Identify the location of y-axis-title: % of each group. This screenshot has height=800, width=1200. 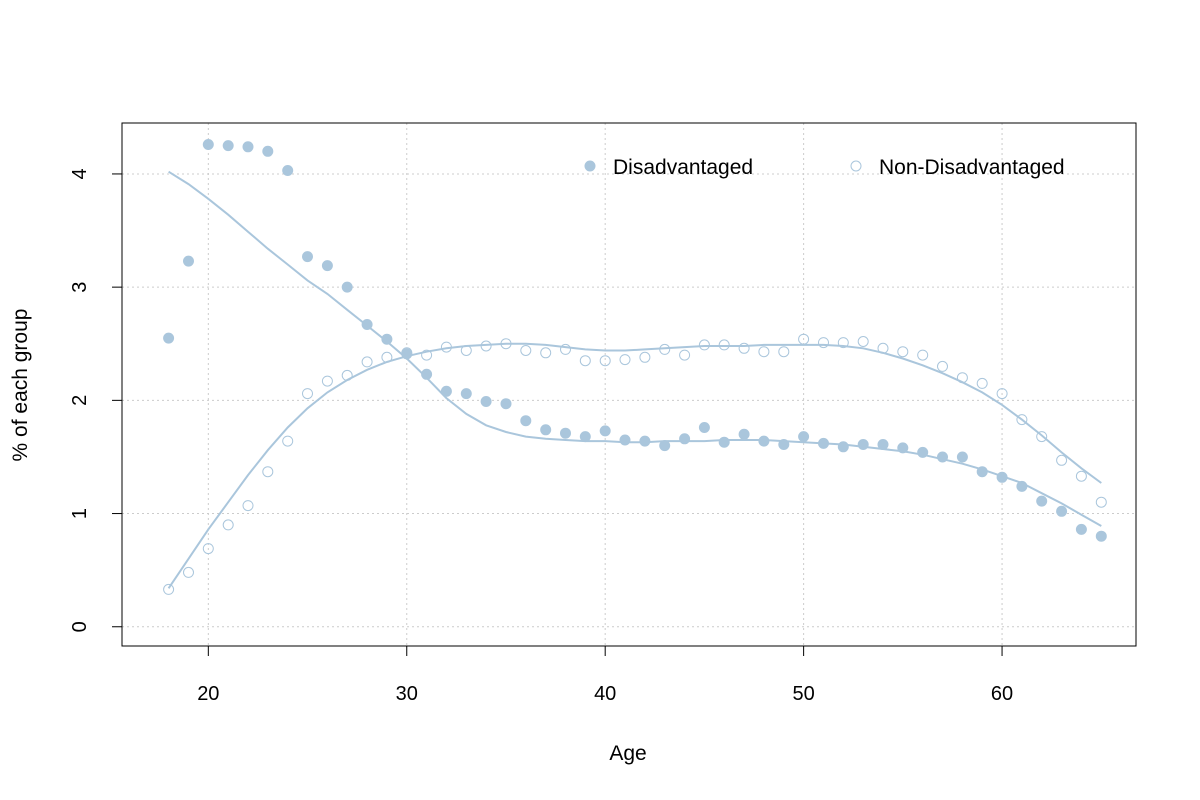
(20, 385).